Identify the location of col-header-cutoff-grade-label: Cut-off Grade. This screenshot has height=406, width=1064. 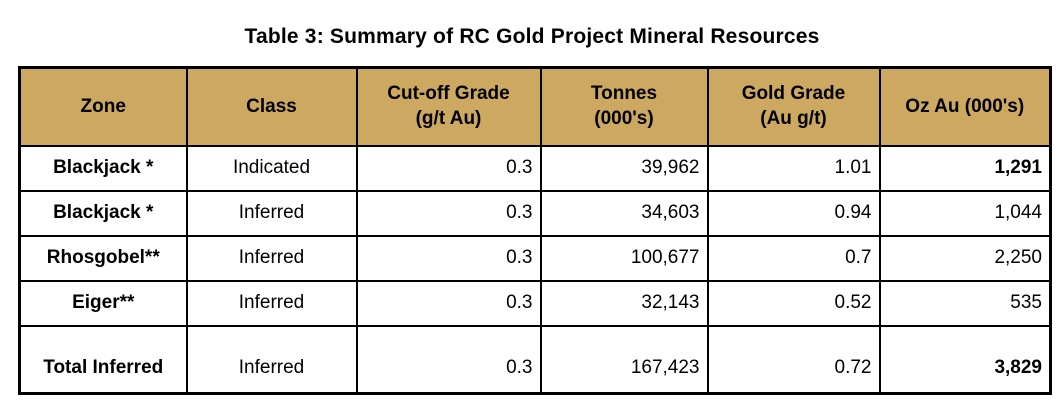
(448, 94).